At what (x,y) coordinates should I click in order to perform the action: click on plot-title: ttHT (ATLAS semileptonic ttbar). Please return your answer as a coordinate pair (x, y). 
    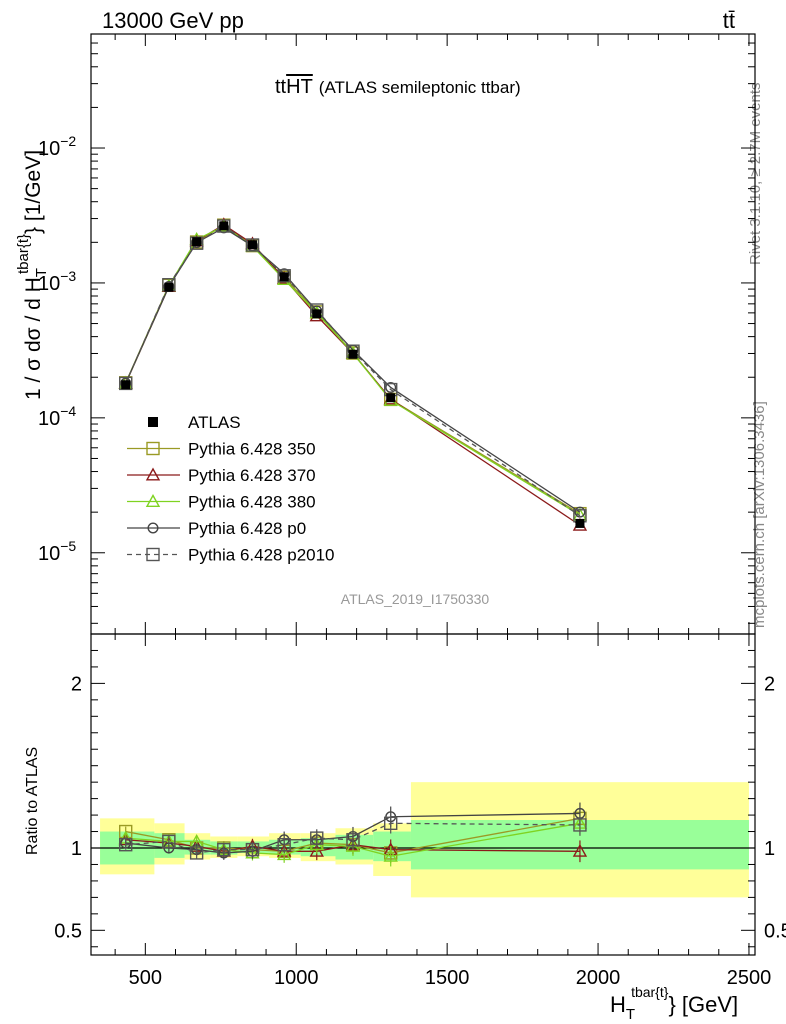
    Looking at the image, I should click on (398, 87).